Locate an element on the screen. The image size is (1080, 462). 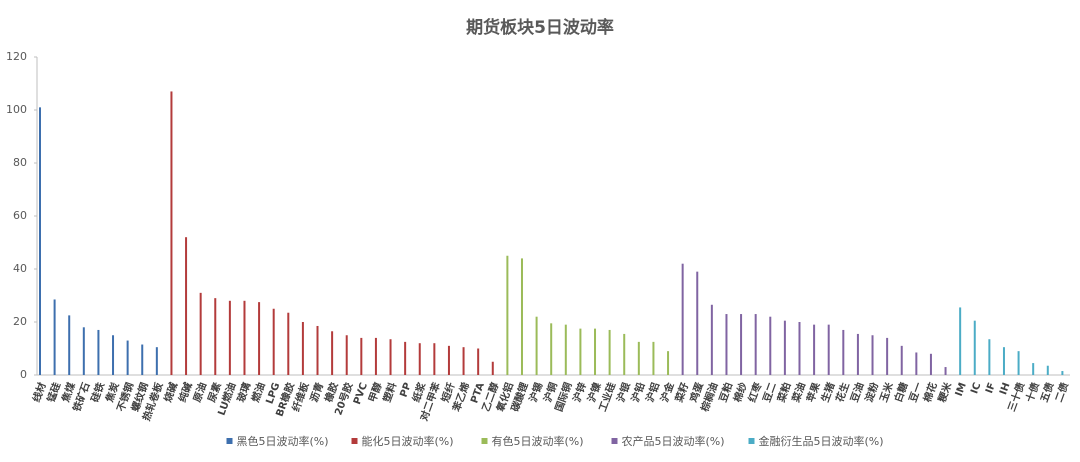
y-tick-label: 80 is located at coordinates (20, 162).